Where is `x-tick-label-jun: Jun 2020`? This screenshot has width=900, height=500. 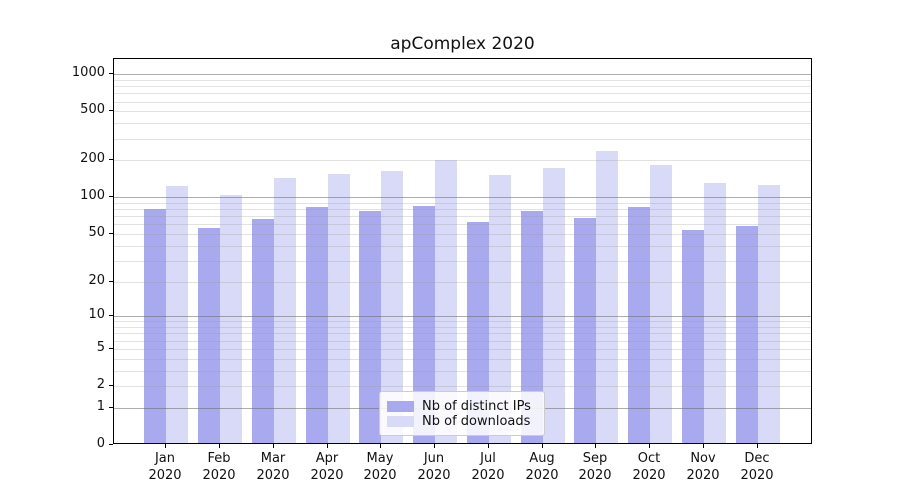
x-tick-label-jun: Jun 2020 is located at coordinates (434, 467).